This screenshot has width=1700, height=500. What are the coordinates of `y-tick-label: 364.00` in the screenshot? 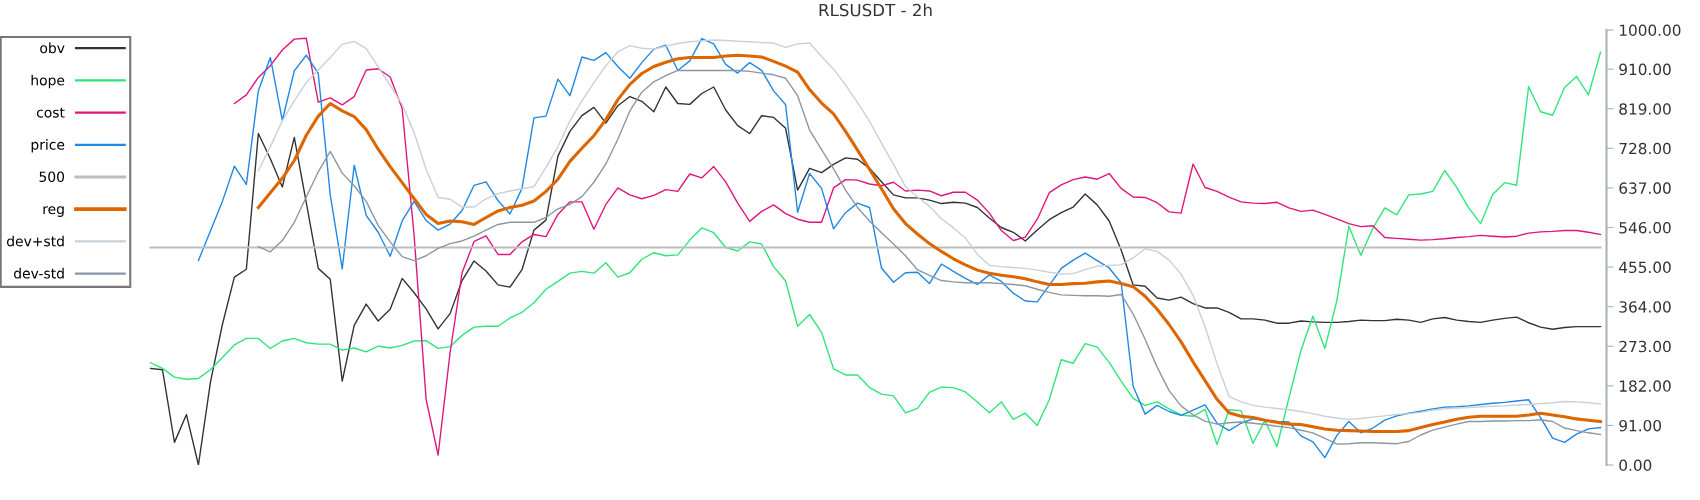 It's located at (1645, 307).